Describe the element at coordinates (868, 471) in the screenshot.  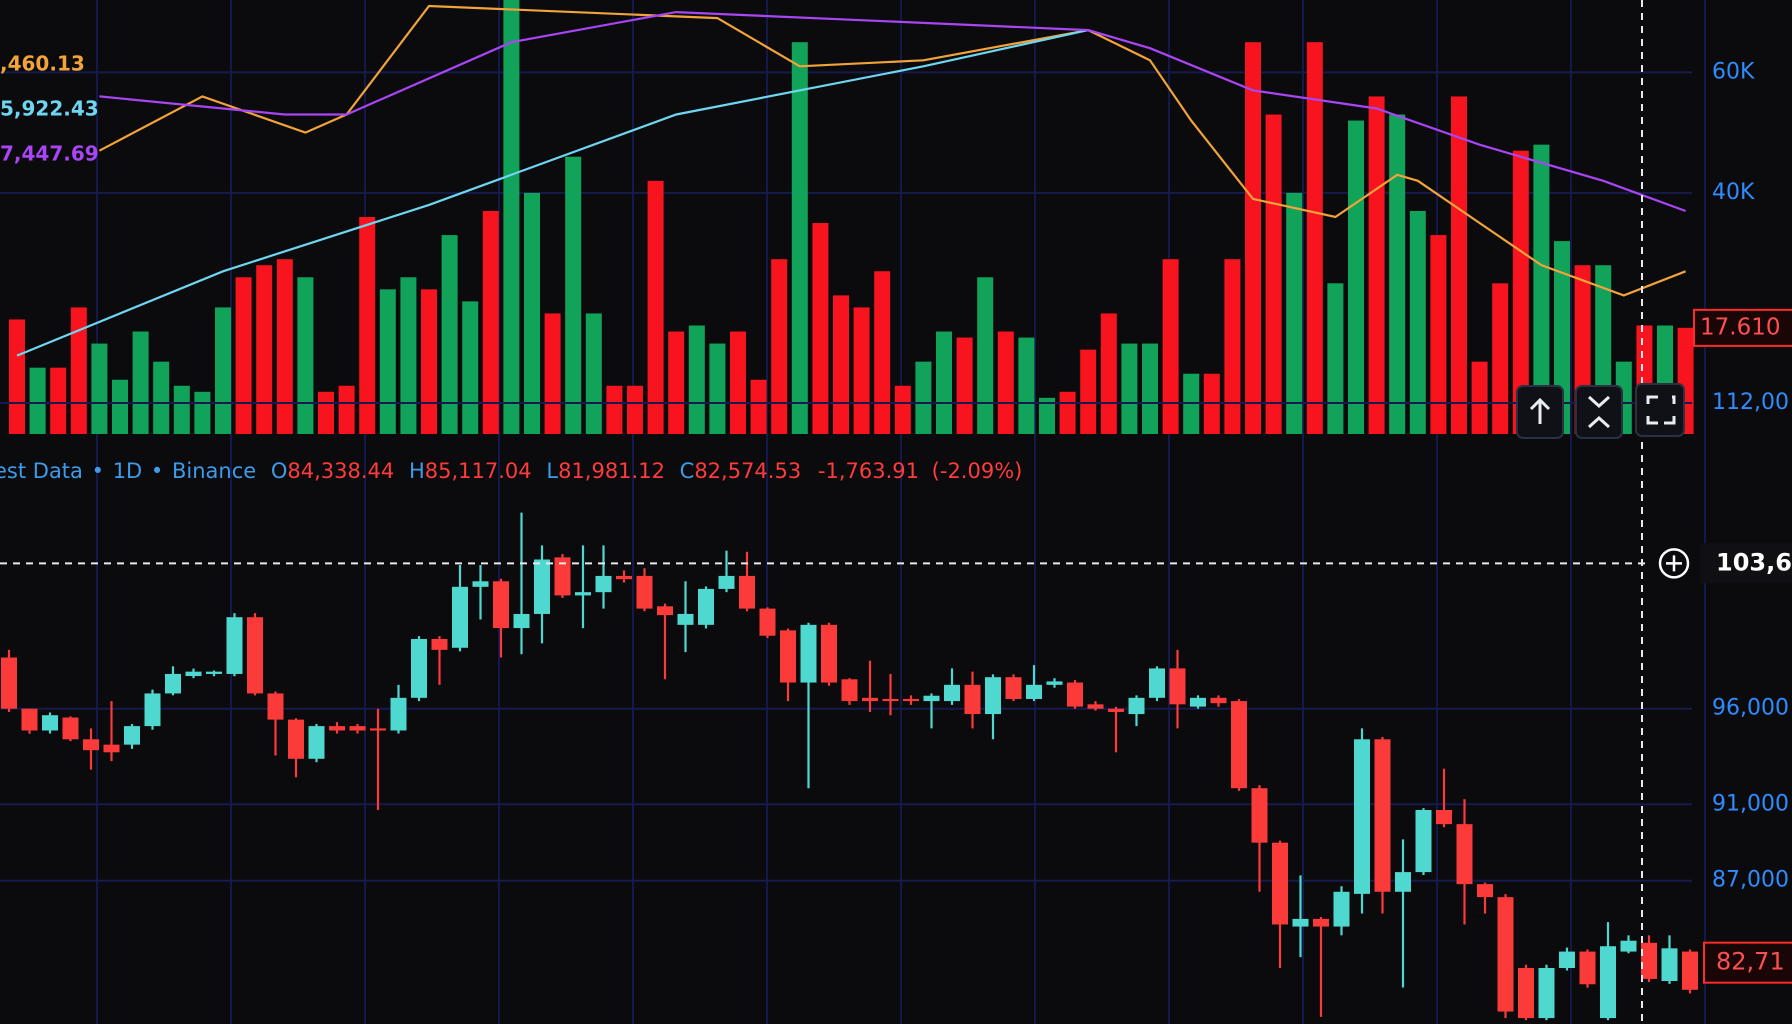
I see `change: -1,763.91` at that location.